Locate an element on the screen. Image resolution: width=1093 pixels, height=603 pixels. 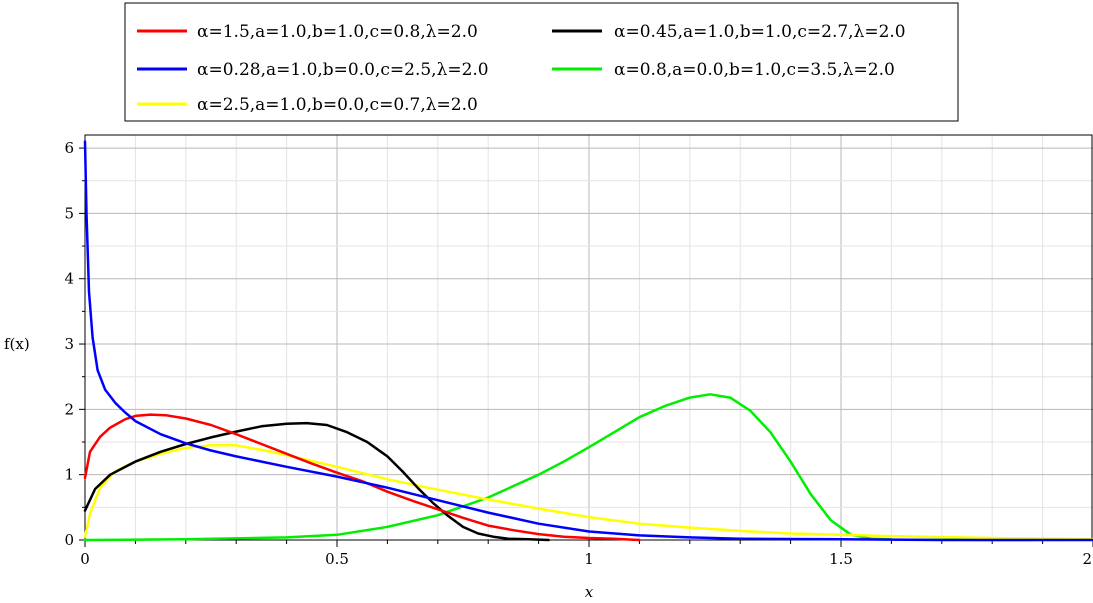
y-tick-label: 0 is located at coordinates (69, 540).